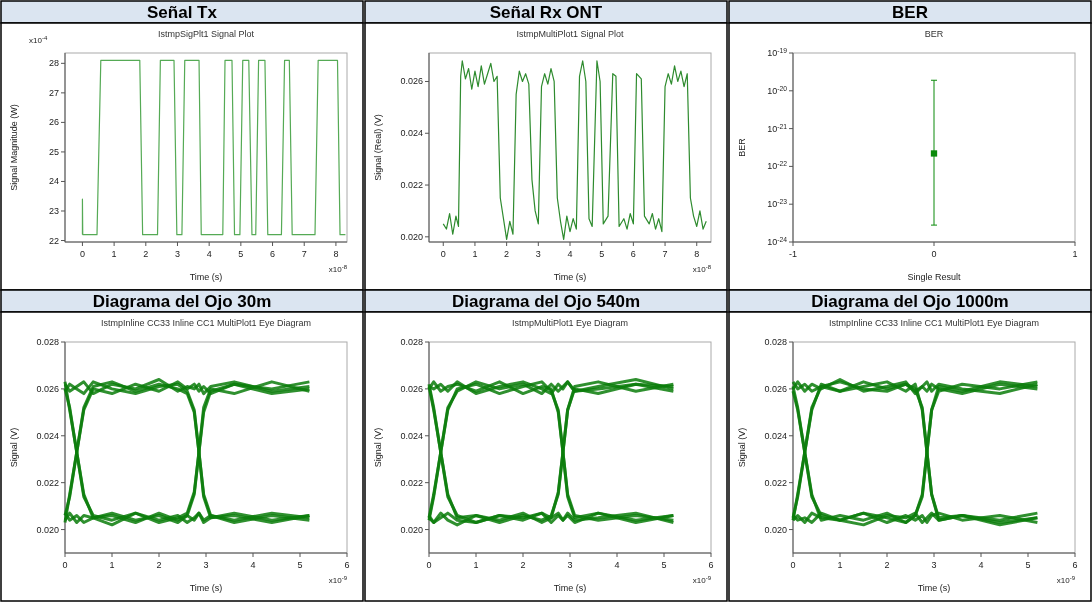 Image resolution: width=1092 pixels, height=603 pixels. What do you see at coordinates (742, 147) in the screenshot?
I see `y-axis-title: BER` at bounding box center [742, 147].